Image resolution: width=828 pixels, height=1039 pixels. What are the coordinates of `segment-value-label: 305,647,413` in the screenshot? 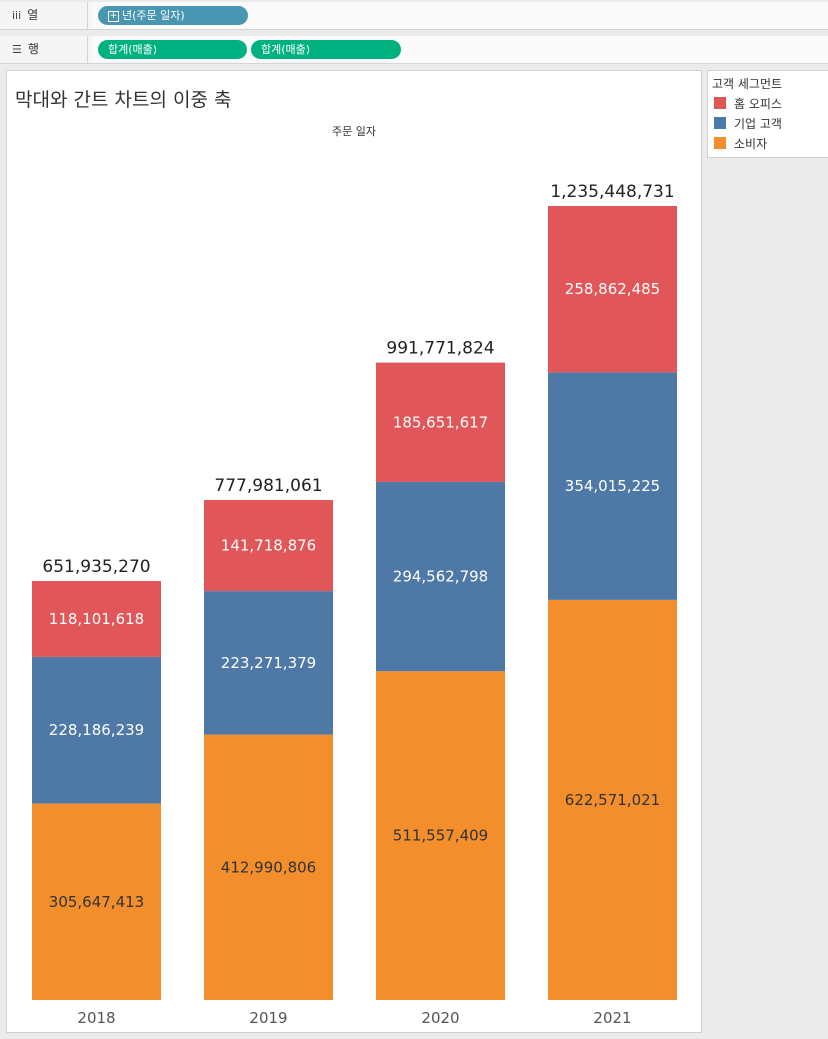 It's located at (96, 902).